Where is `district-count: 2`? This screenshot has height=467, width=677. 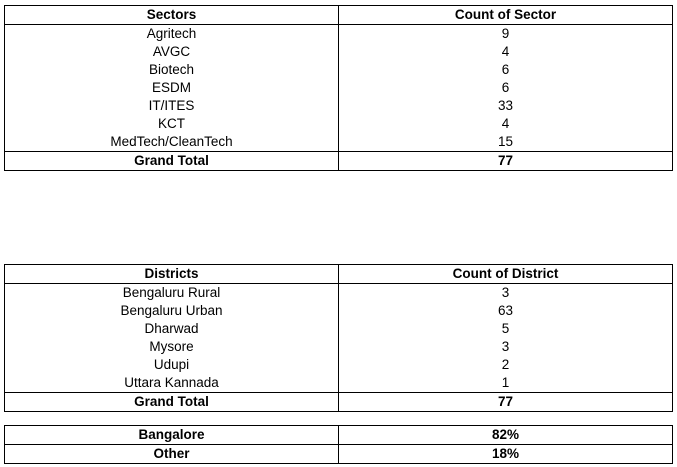 district-count: 2 is located at coordinates (505, 365).